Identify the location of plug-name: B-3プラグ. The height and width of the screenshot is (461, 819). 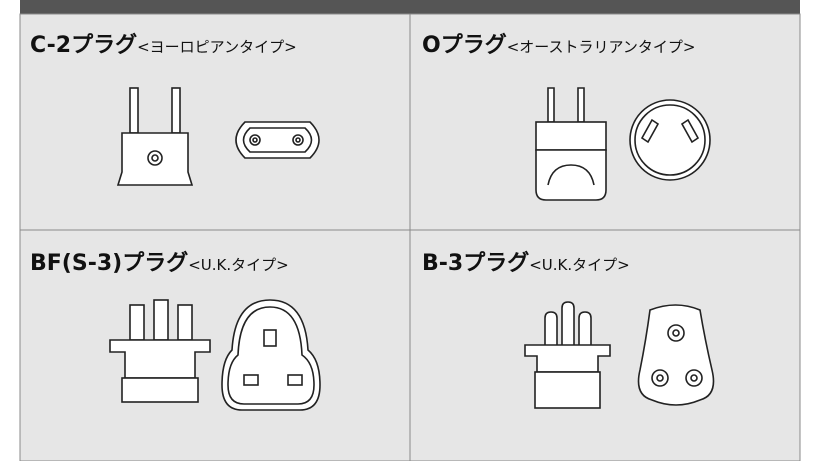
(475, 263).